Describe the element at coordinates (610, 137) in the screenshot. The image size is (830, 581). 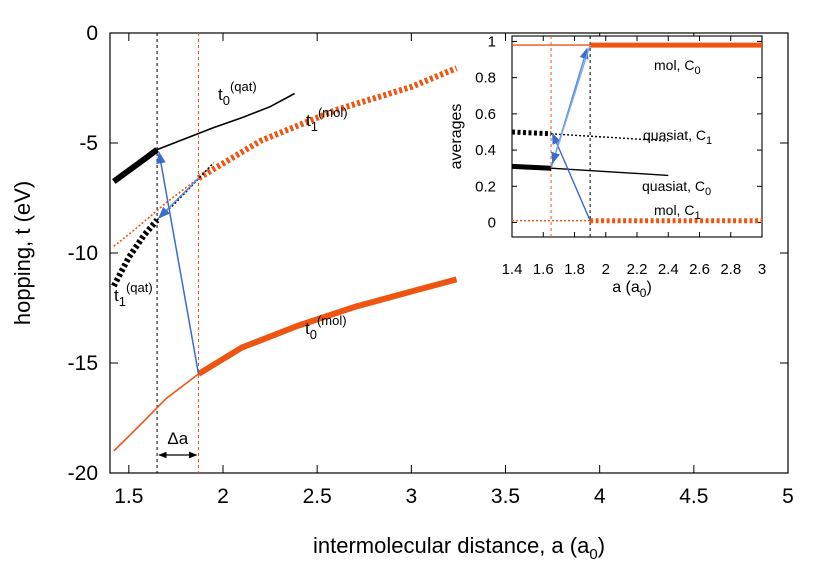
I see `inset-series-1-thin-line` at that location.